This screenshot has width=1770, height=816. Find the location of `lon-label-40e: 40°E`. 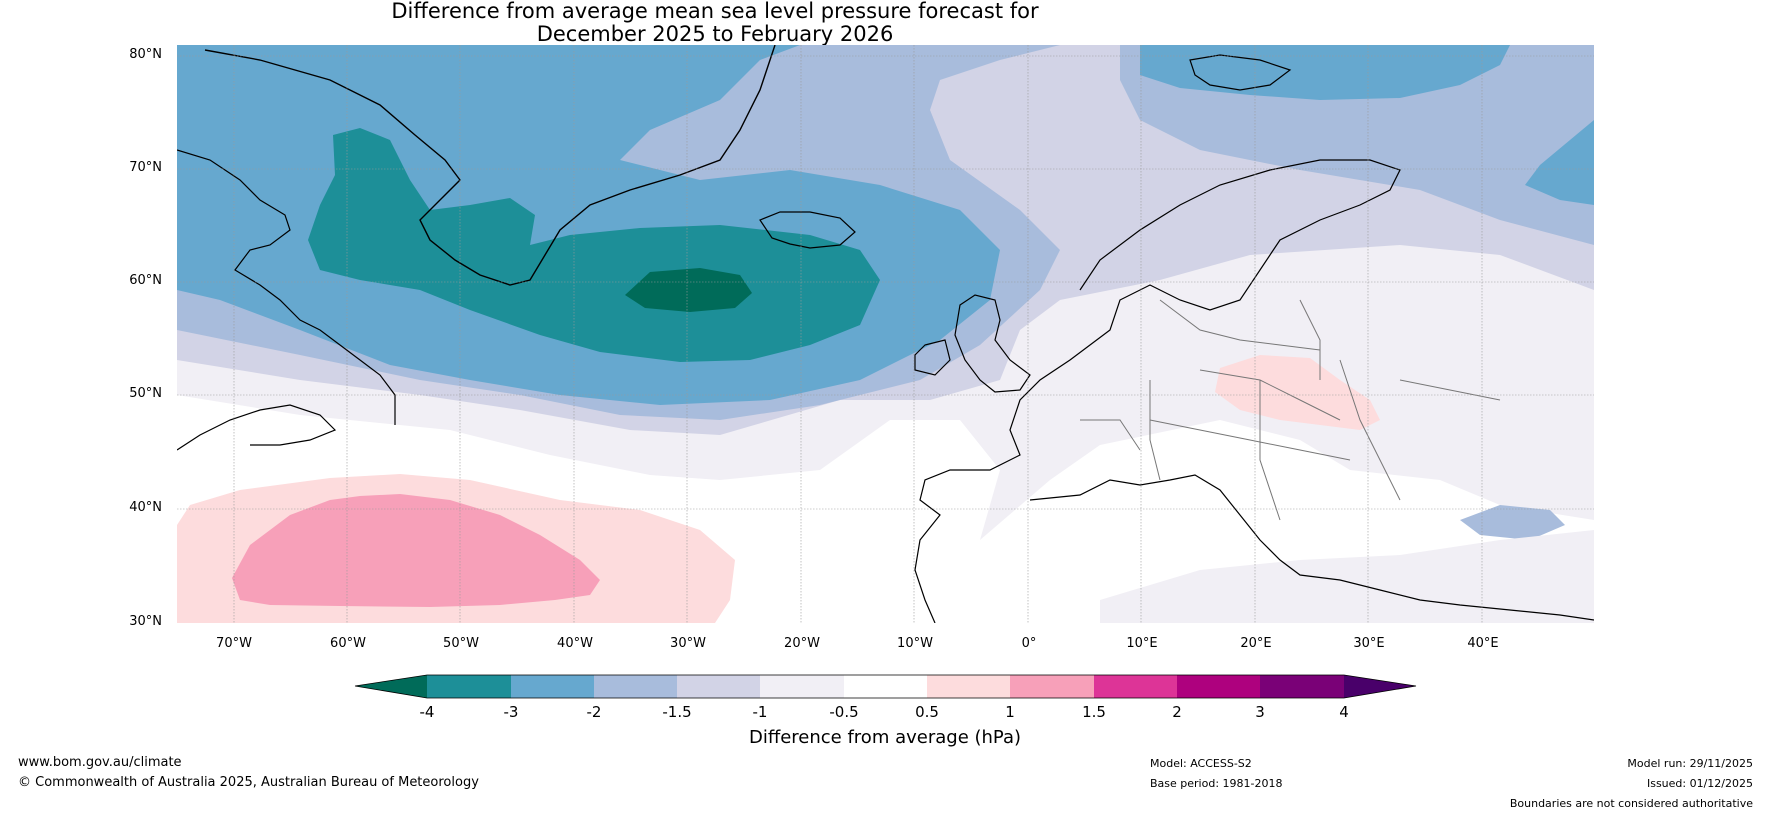

lon-label-40e: 40°E is located at coordinates (1483, 643).